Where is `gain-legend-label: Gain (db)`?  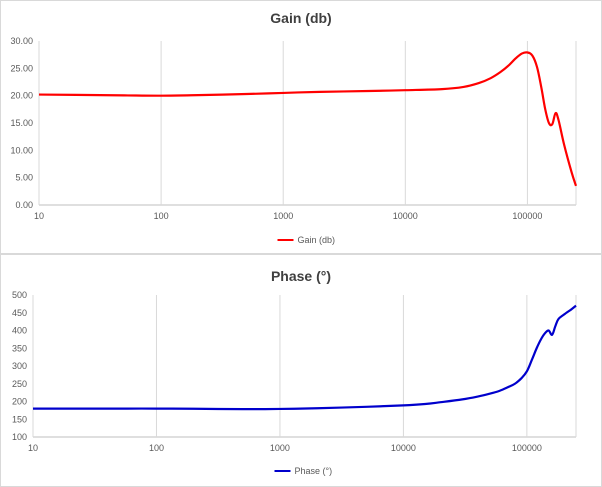 gain-legend-label: Gain (db) is located at coordinates (317, 240).